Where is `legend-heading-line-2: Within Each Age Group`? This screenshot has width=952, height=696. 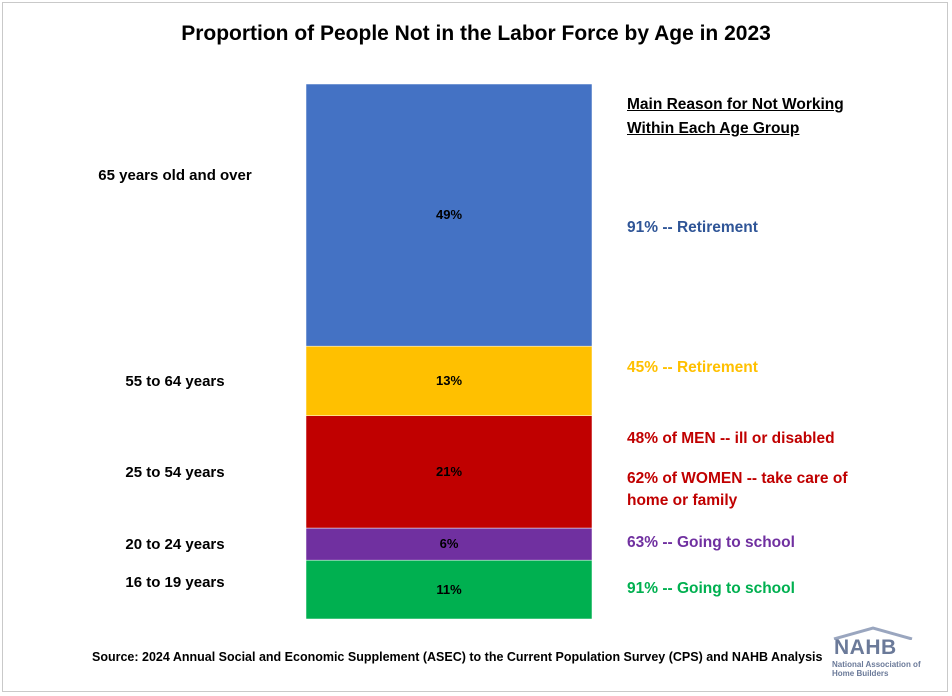
legend-heading-line-2: Within Each Age Group is located at coordinates (713, 128).